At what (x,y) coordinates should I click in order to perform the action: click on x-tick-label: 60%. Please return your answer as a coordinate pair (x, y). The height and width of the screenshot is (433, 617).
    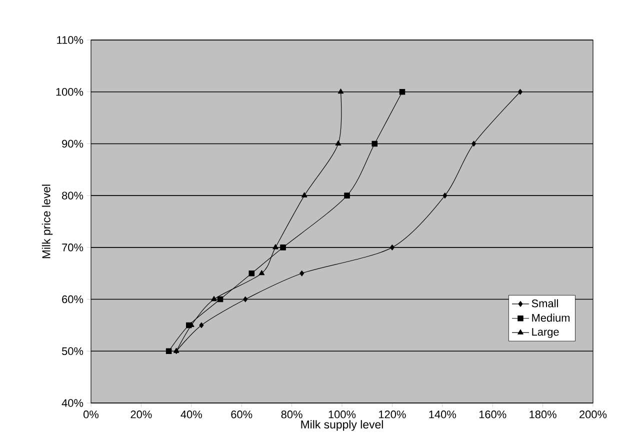
    Looking at the image, I should click on (241, 414).